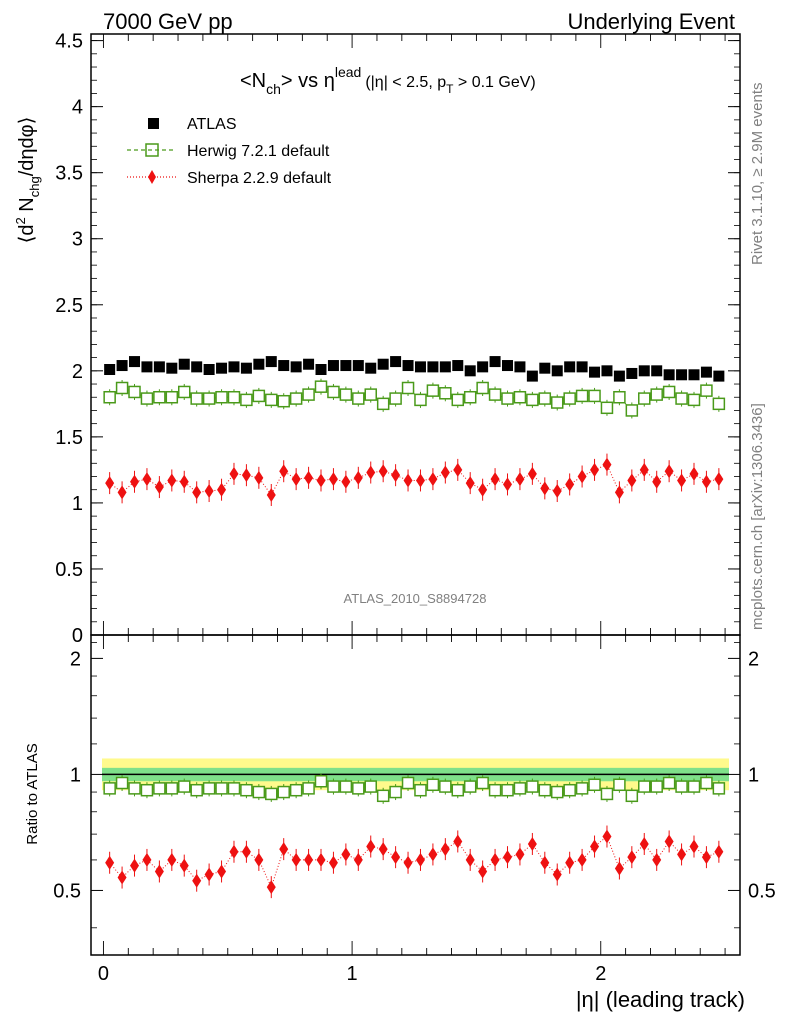 The image size is (786, 1024). I want to click on ratio-tick-label-right: 1, so click(753, 775).